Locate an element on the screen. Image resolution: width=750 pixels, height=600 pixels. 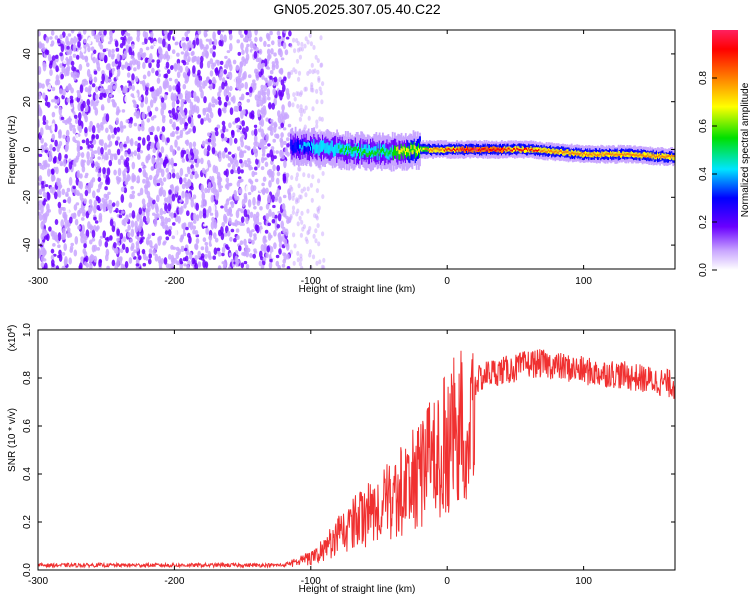
x-tick-label: -300 is located at coordinates (38, 581).